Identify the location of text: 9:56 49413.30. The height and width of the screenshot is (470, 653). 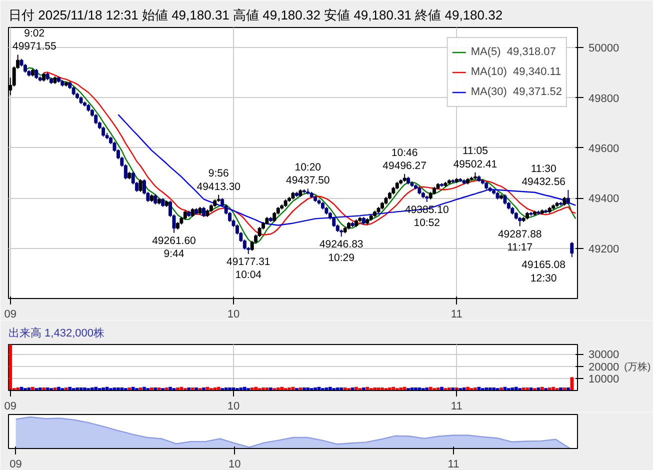
(218, 180).